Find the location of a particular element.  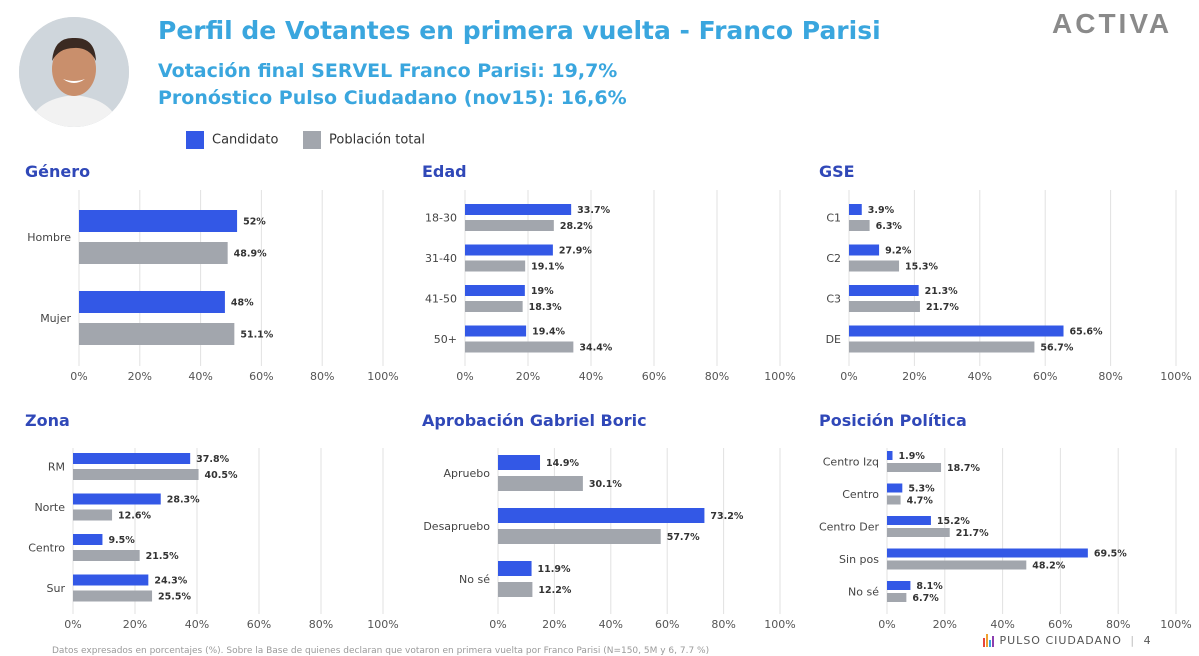

data-label: 19.4% is located at coordinates (548, 332).